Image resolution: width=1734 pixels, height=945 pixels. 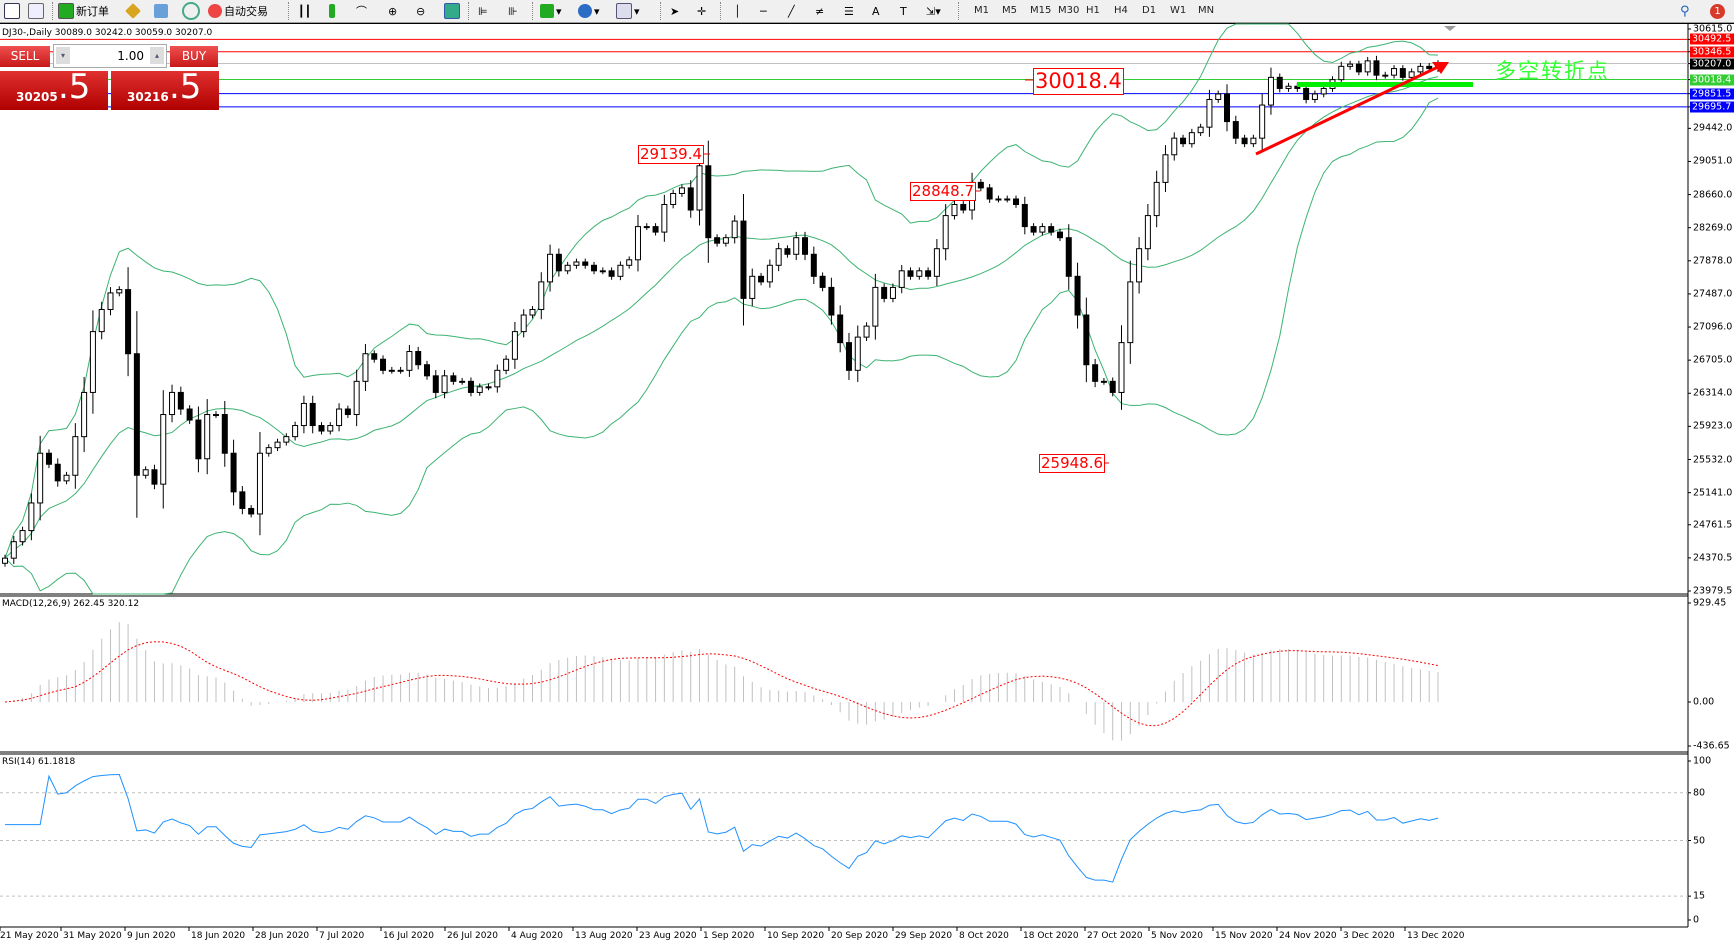 What do you see at coordinates (421, 11) in the screenshot?
I see `zoom-out-icon: ⊖` at bounding box center [421, 11].